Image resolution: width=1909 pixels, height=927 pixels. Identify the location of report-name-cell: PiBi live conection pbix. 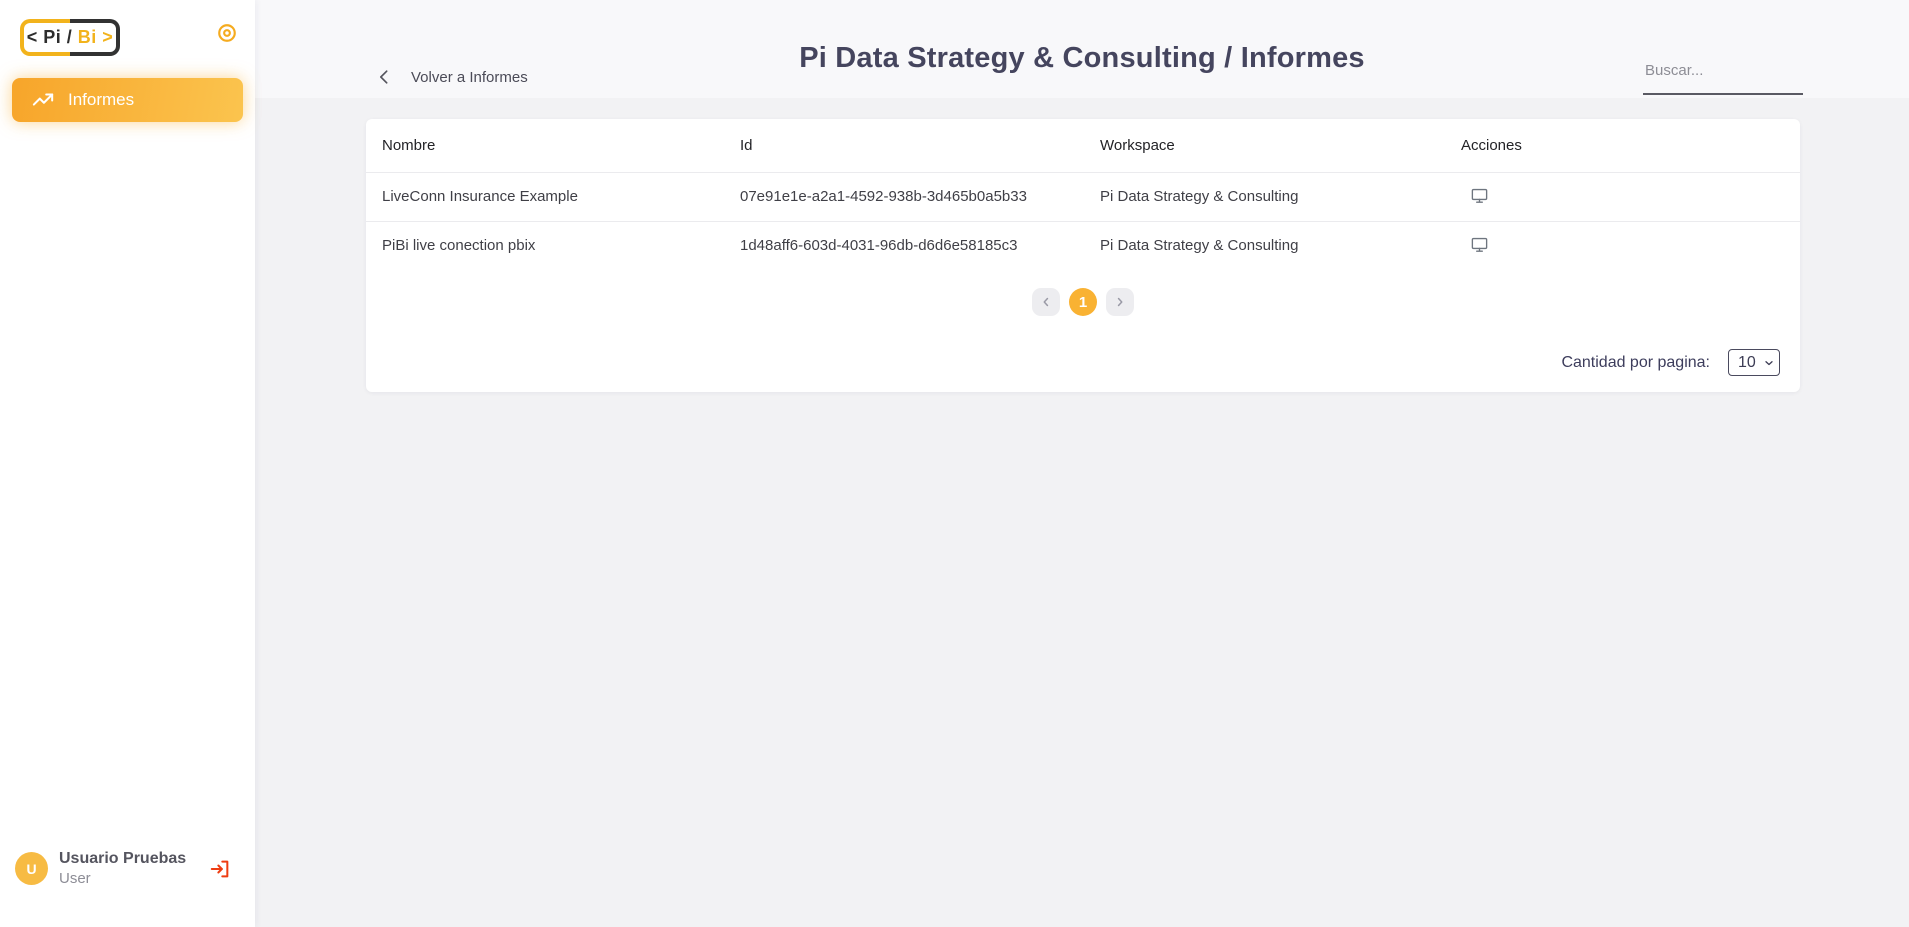
(459, 246).